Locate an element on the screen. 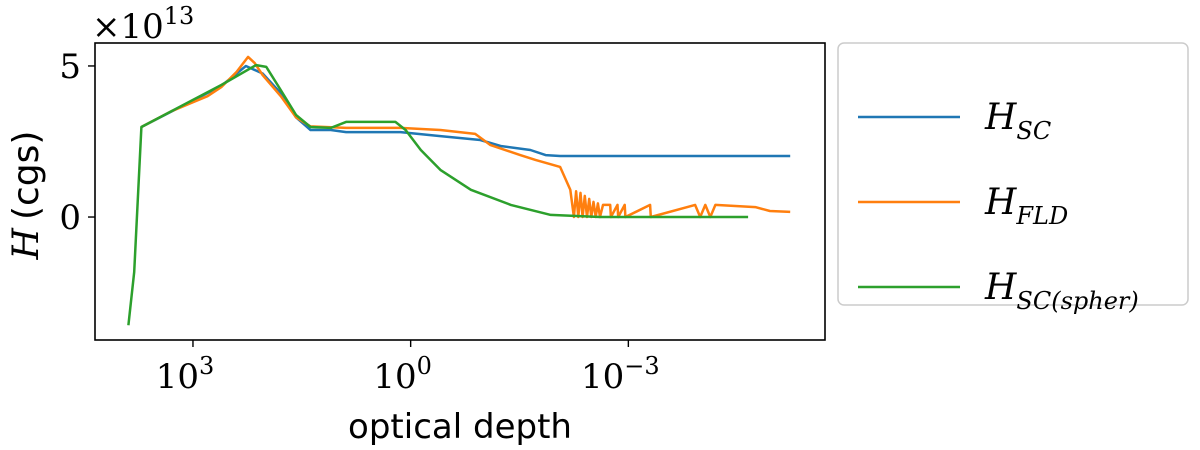 Image resolution: width=1200 pixels, height=450 pixels. y-multiplier: ×10¹³ is located at coordinates (143, 24).